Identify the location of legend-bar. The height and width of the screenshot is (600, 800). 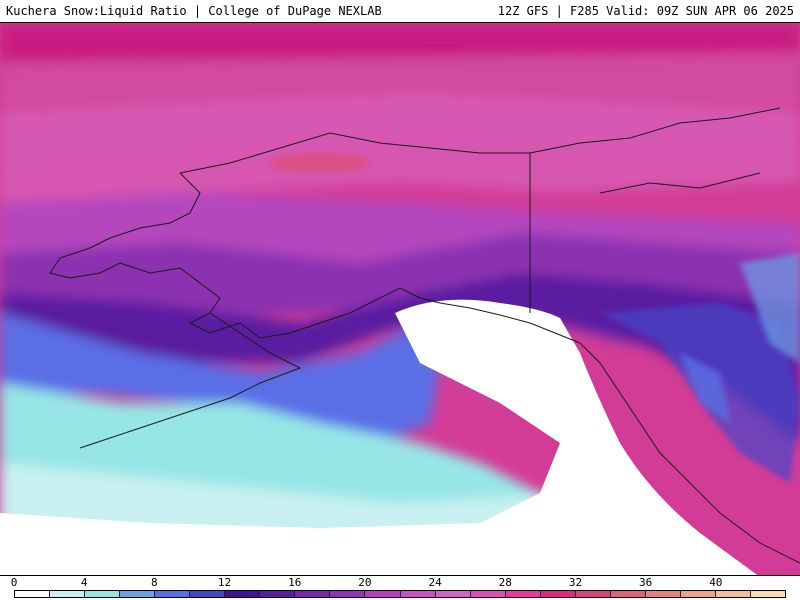
(400, 594).